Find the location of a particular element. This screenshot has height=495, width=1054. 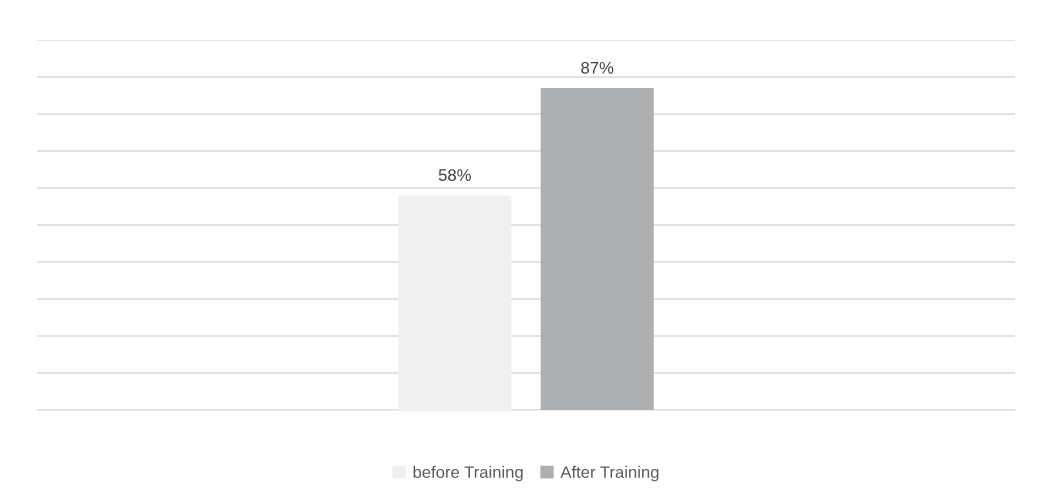

legend-label: After Training is located at coordinates (609, 473).